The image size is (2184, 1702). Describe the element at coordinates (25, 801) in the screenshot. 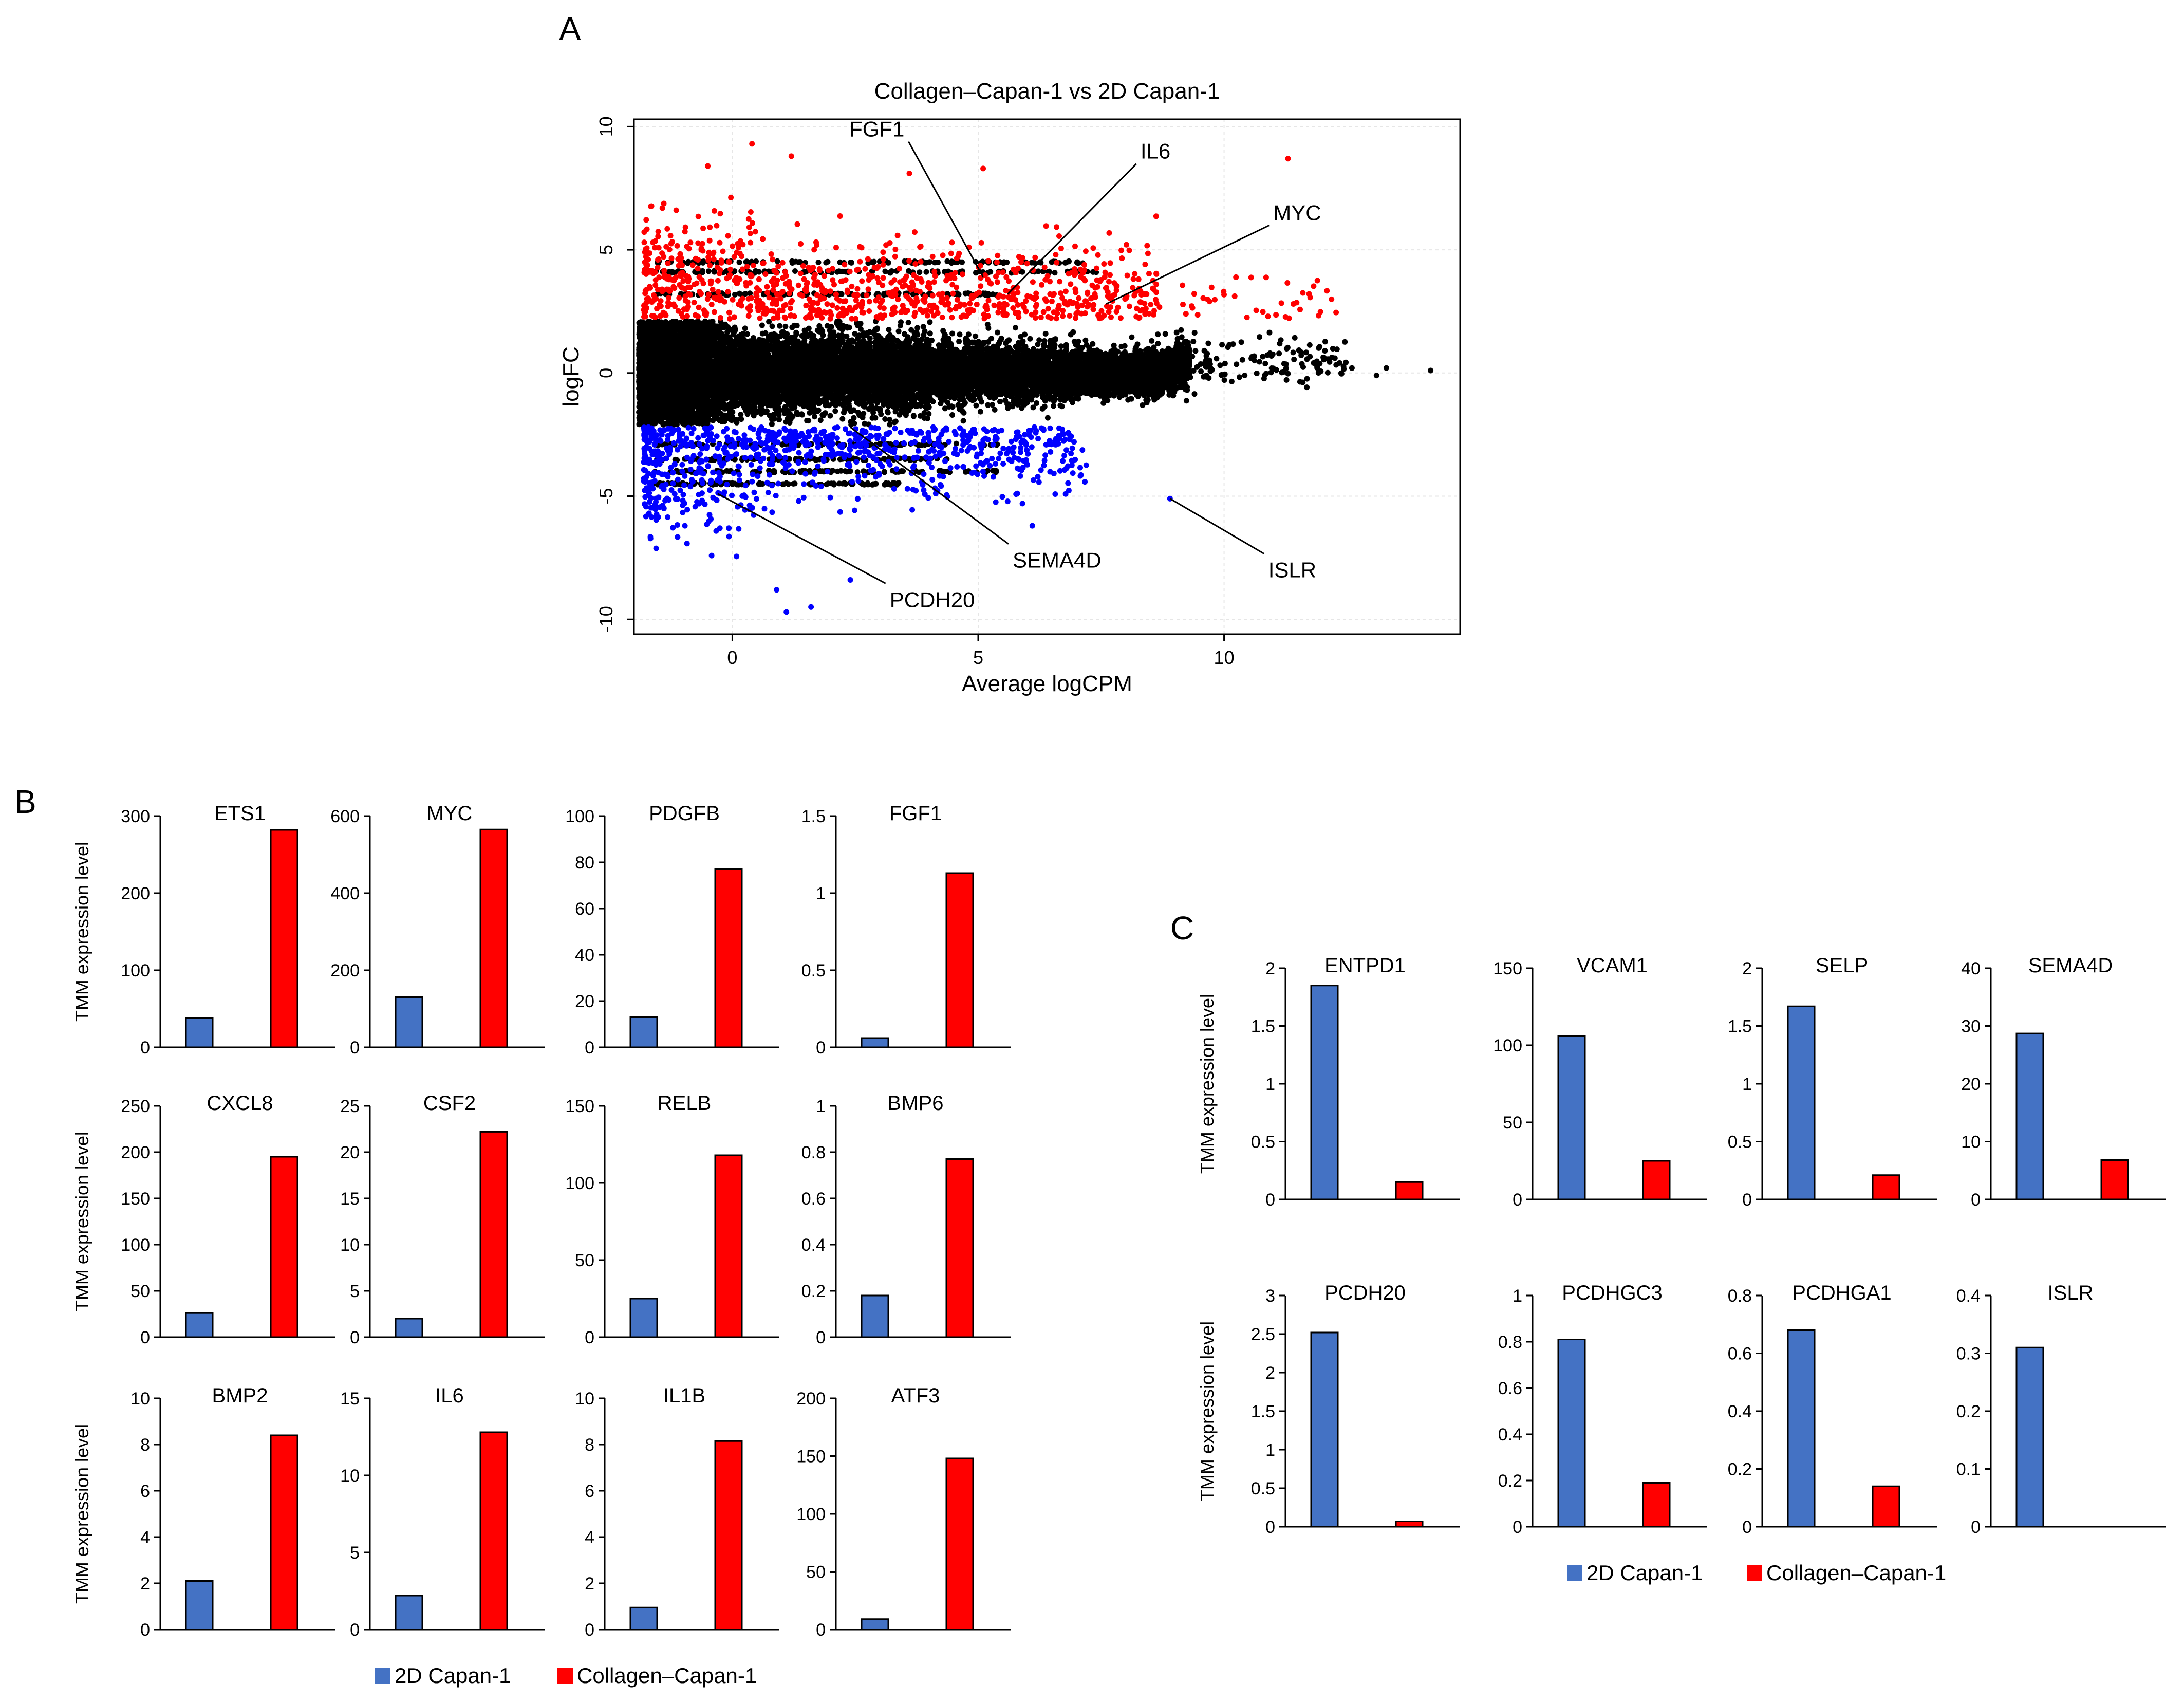

I see `panel-label-b: B` at that location.